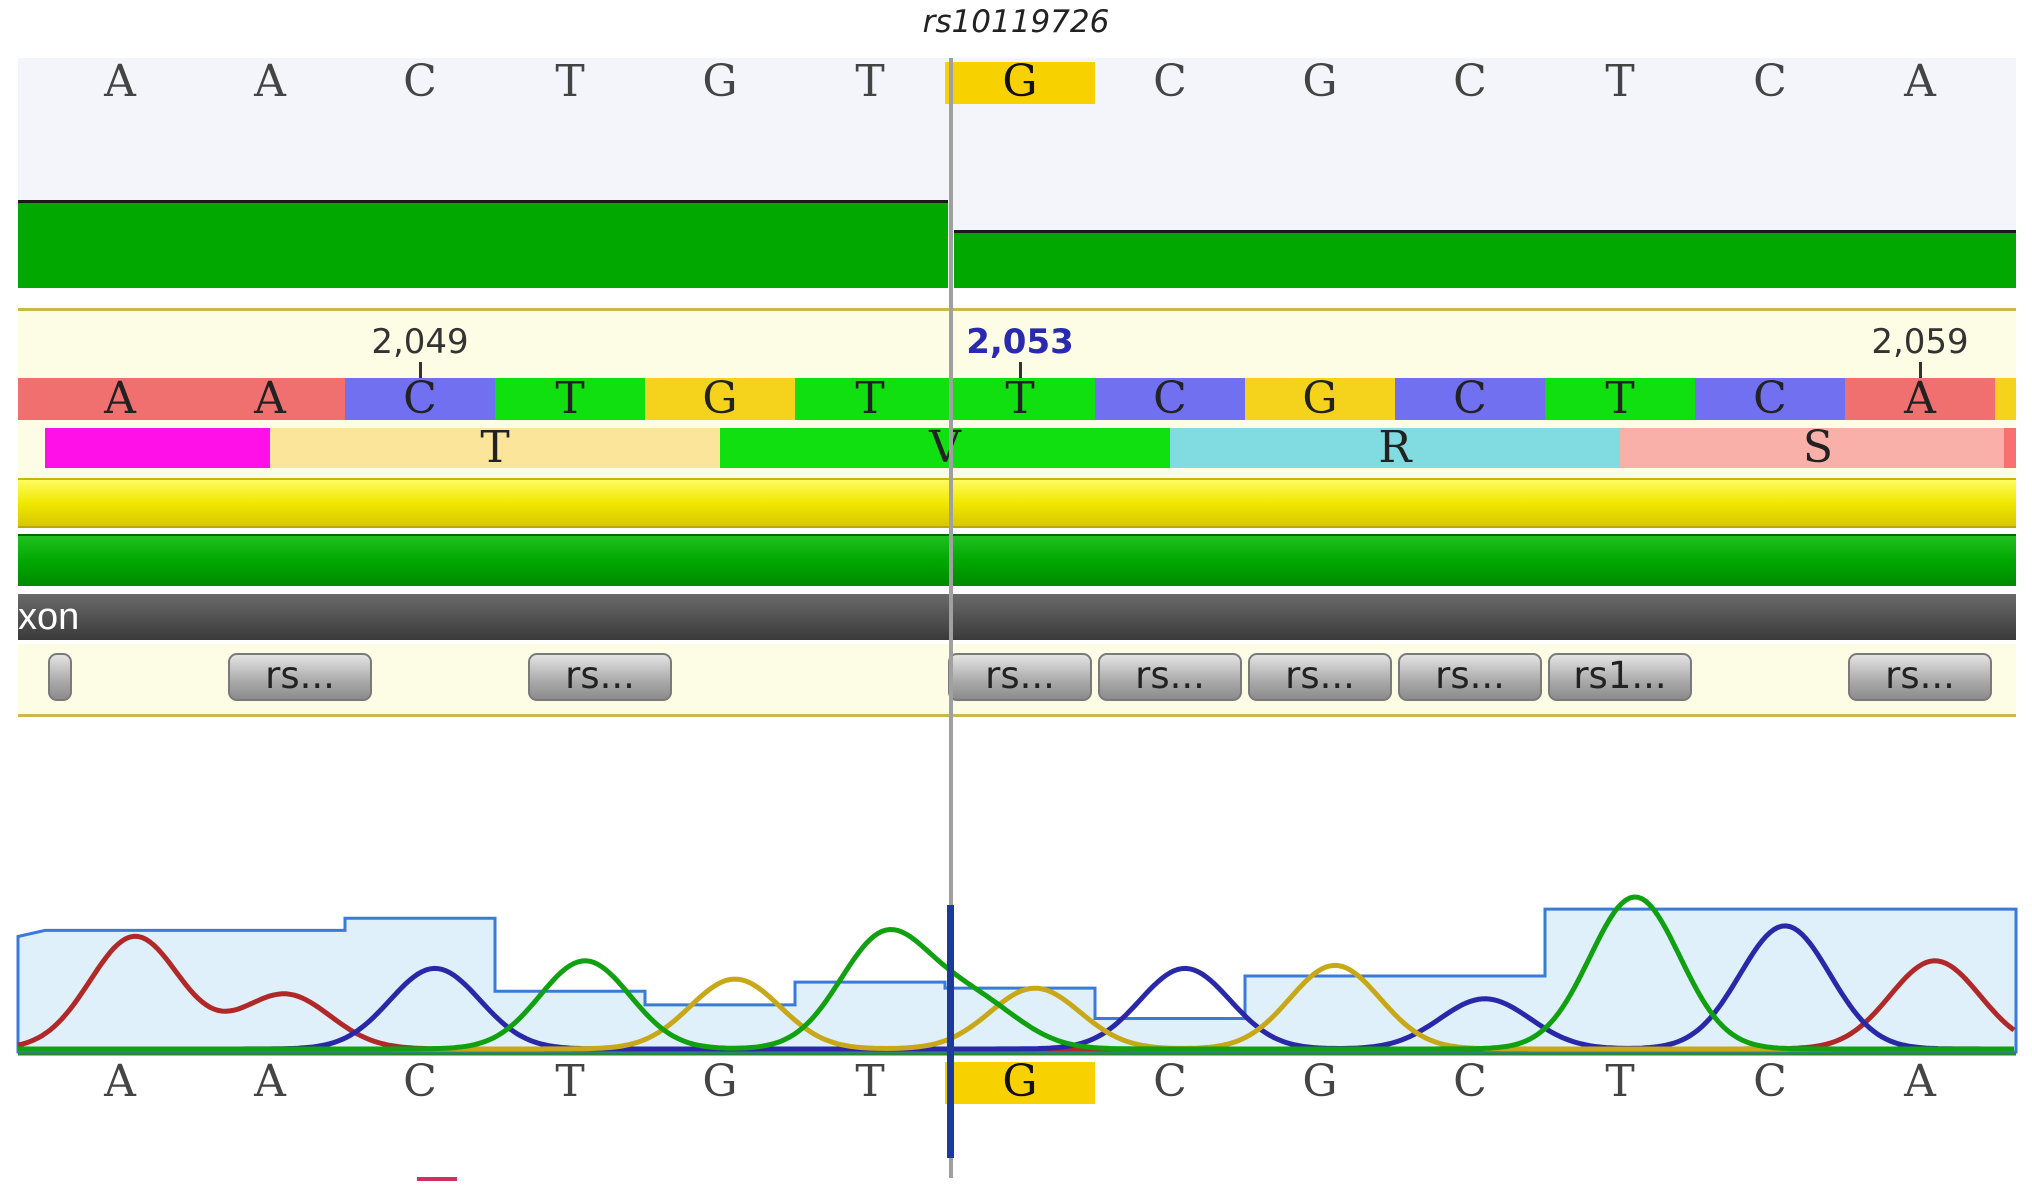 This screenshot has height=1199, width=2032. What do you see at coordinates (950, 1031) in the screenshot?
I see `trace-cursor-line` at bounding box center [950, 1031].